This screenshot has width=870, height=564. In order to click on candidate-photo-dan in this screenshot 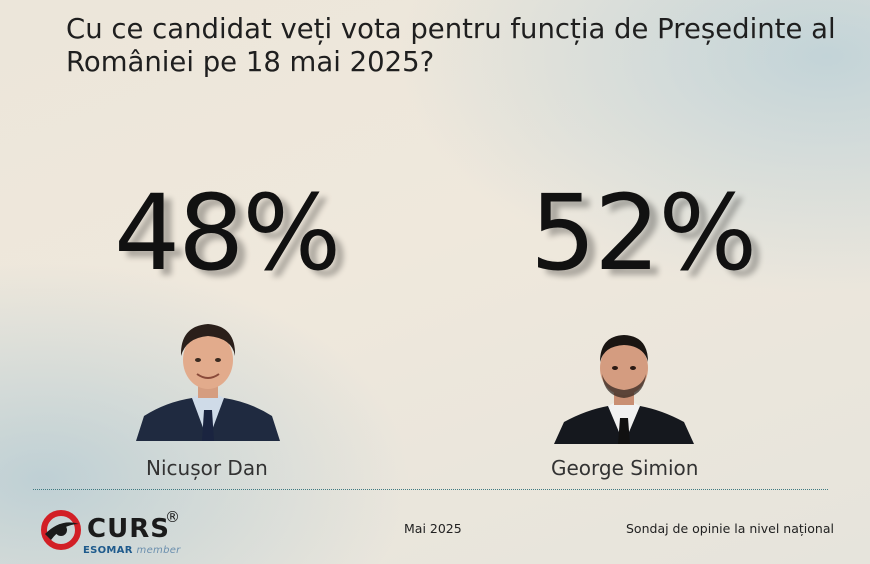, I will do `click(208, 379)`.